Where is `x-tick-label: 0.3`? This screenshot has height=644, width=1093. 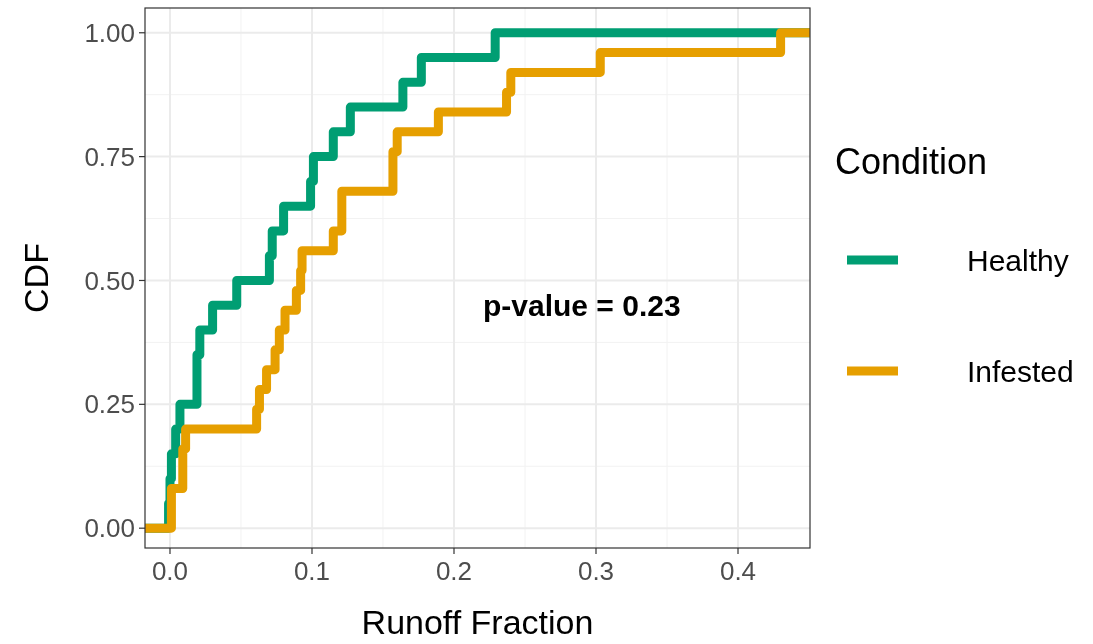 x-tick-label: 0.3 is located at coordinates (596, 571).